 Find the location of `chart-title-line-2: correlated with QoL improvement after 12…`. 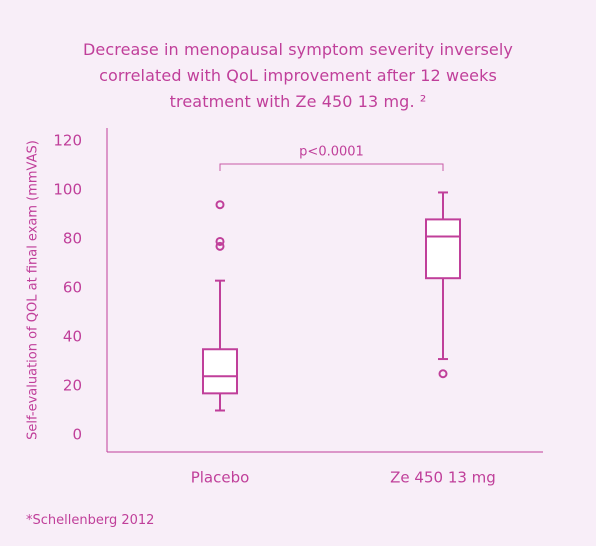

chart-title-line-2: correlated with QoL improvement after 12… is located at coordinates (298, 75).